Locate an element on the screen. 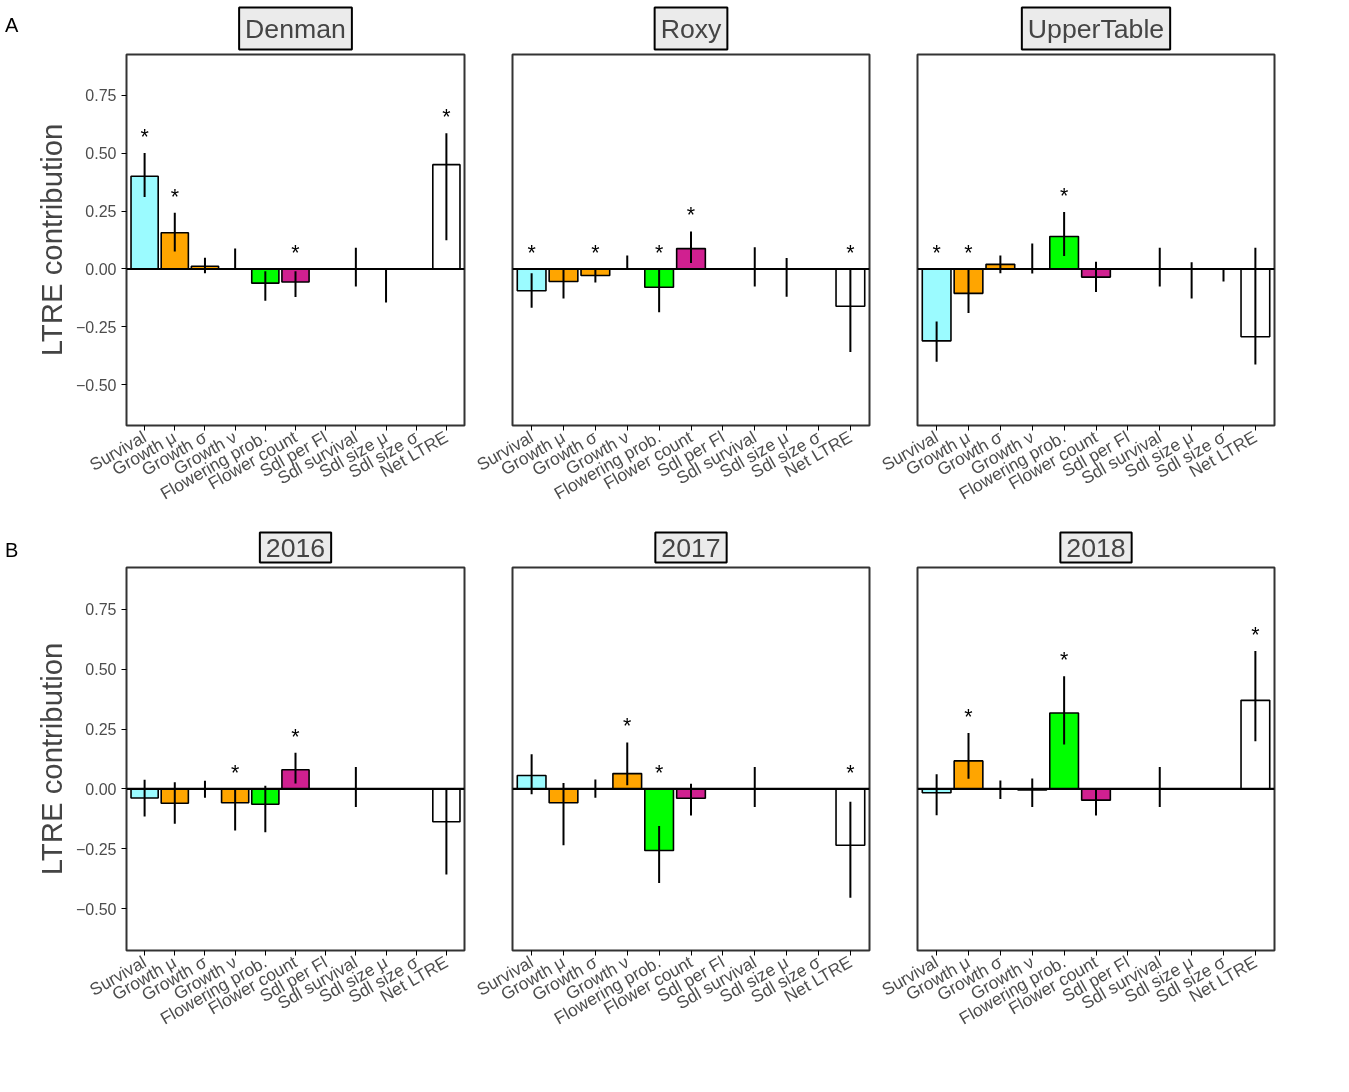  chart-title: 2018 is located at coordinates (1096, 547).